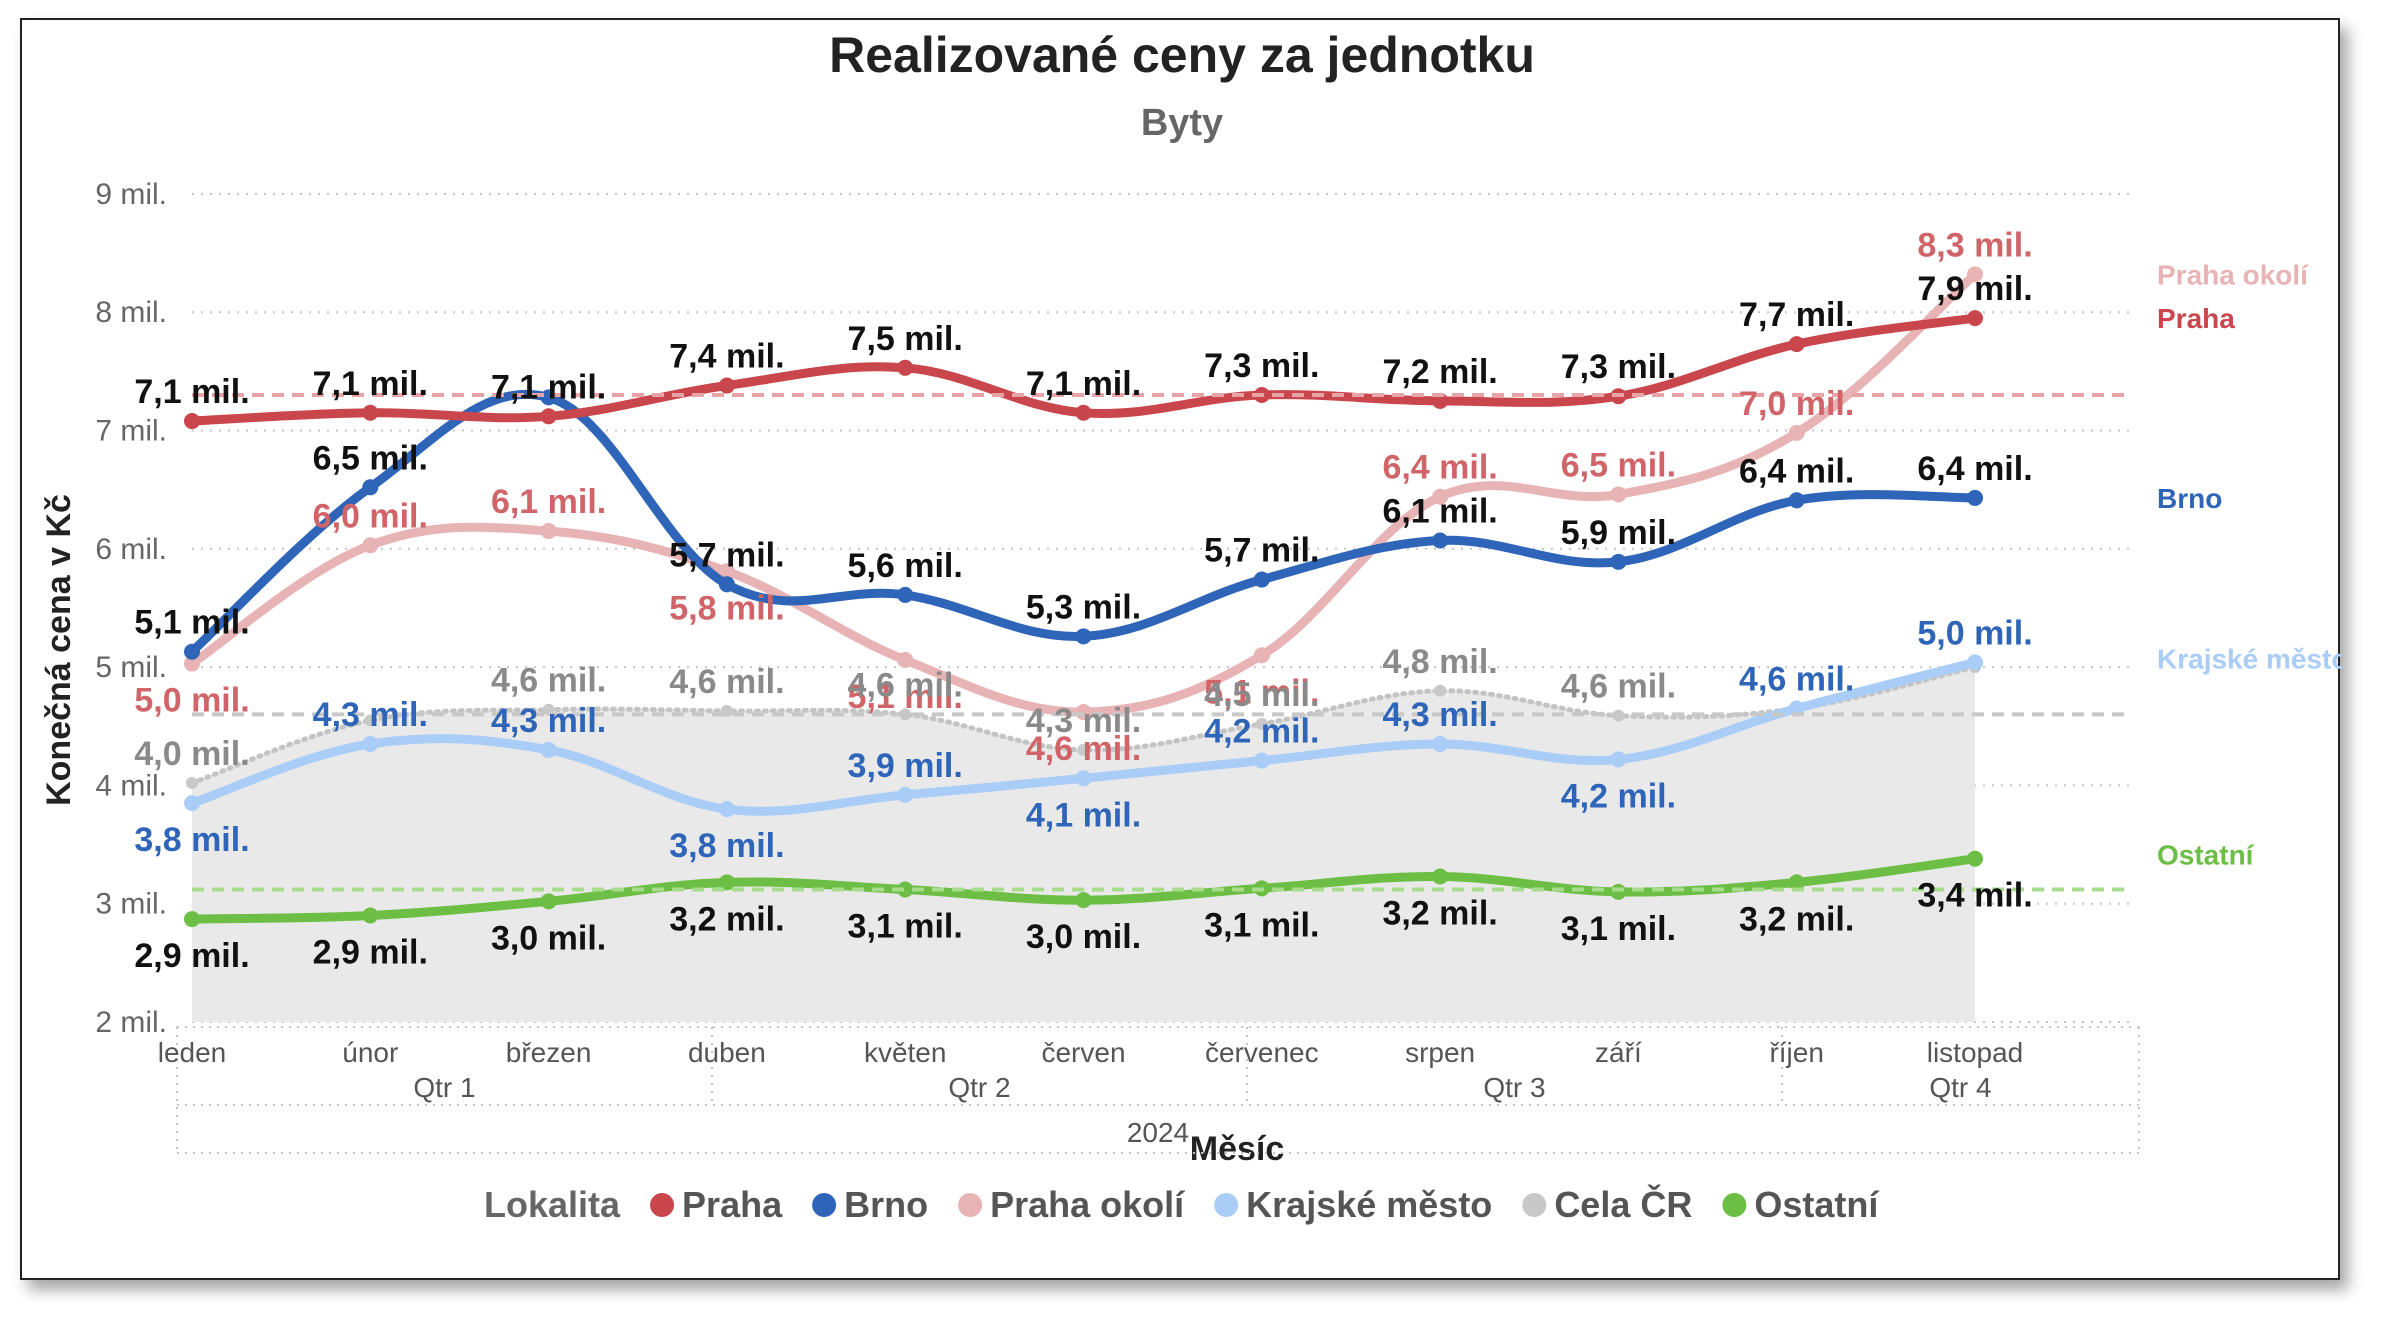  I want to click on data-label: 5,3 mil., so click(1083, 607).